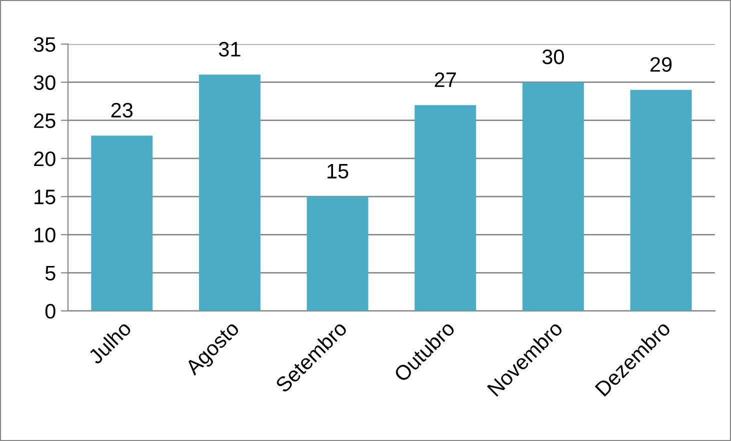 Image resolution: width=731 pixels, height=441 pixels. I want to click on y-tick-label: 25, so click(45, 120).